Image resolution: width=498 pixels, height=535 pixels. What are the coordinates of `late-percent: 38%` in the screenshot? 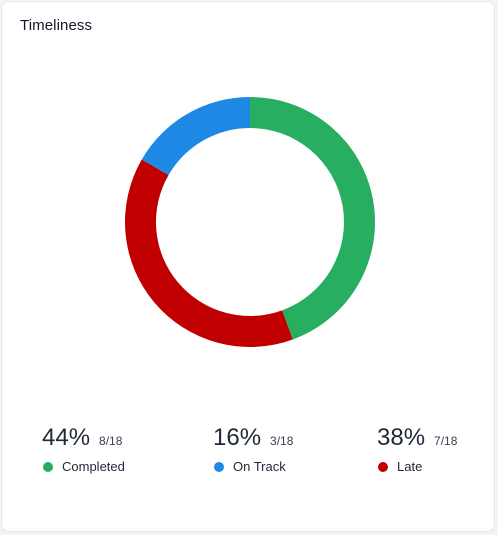 It's located at (401, 437).